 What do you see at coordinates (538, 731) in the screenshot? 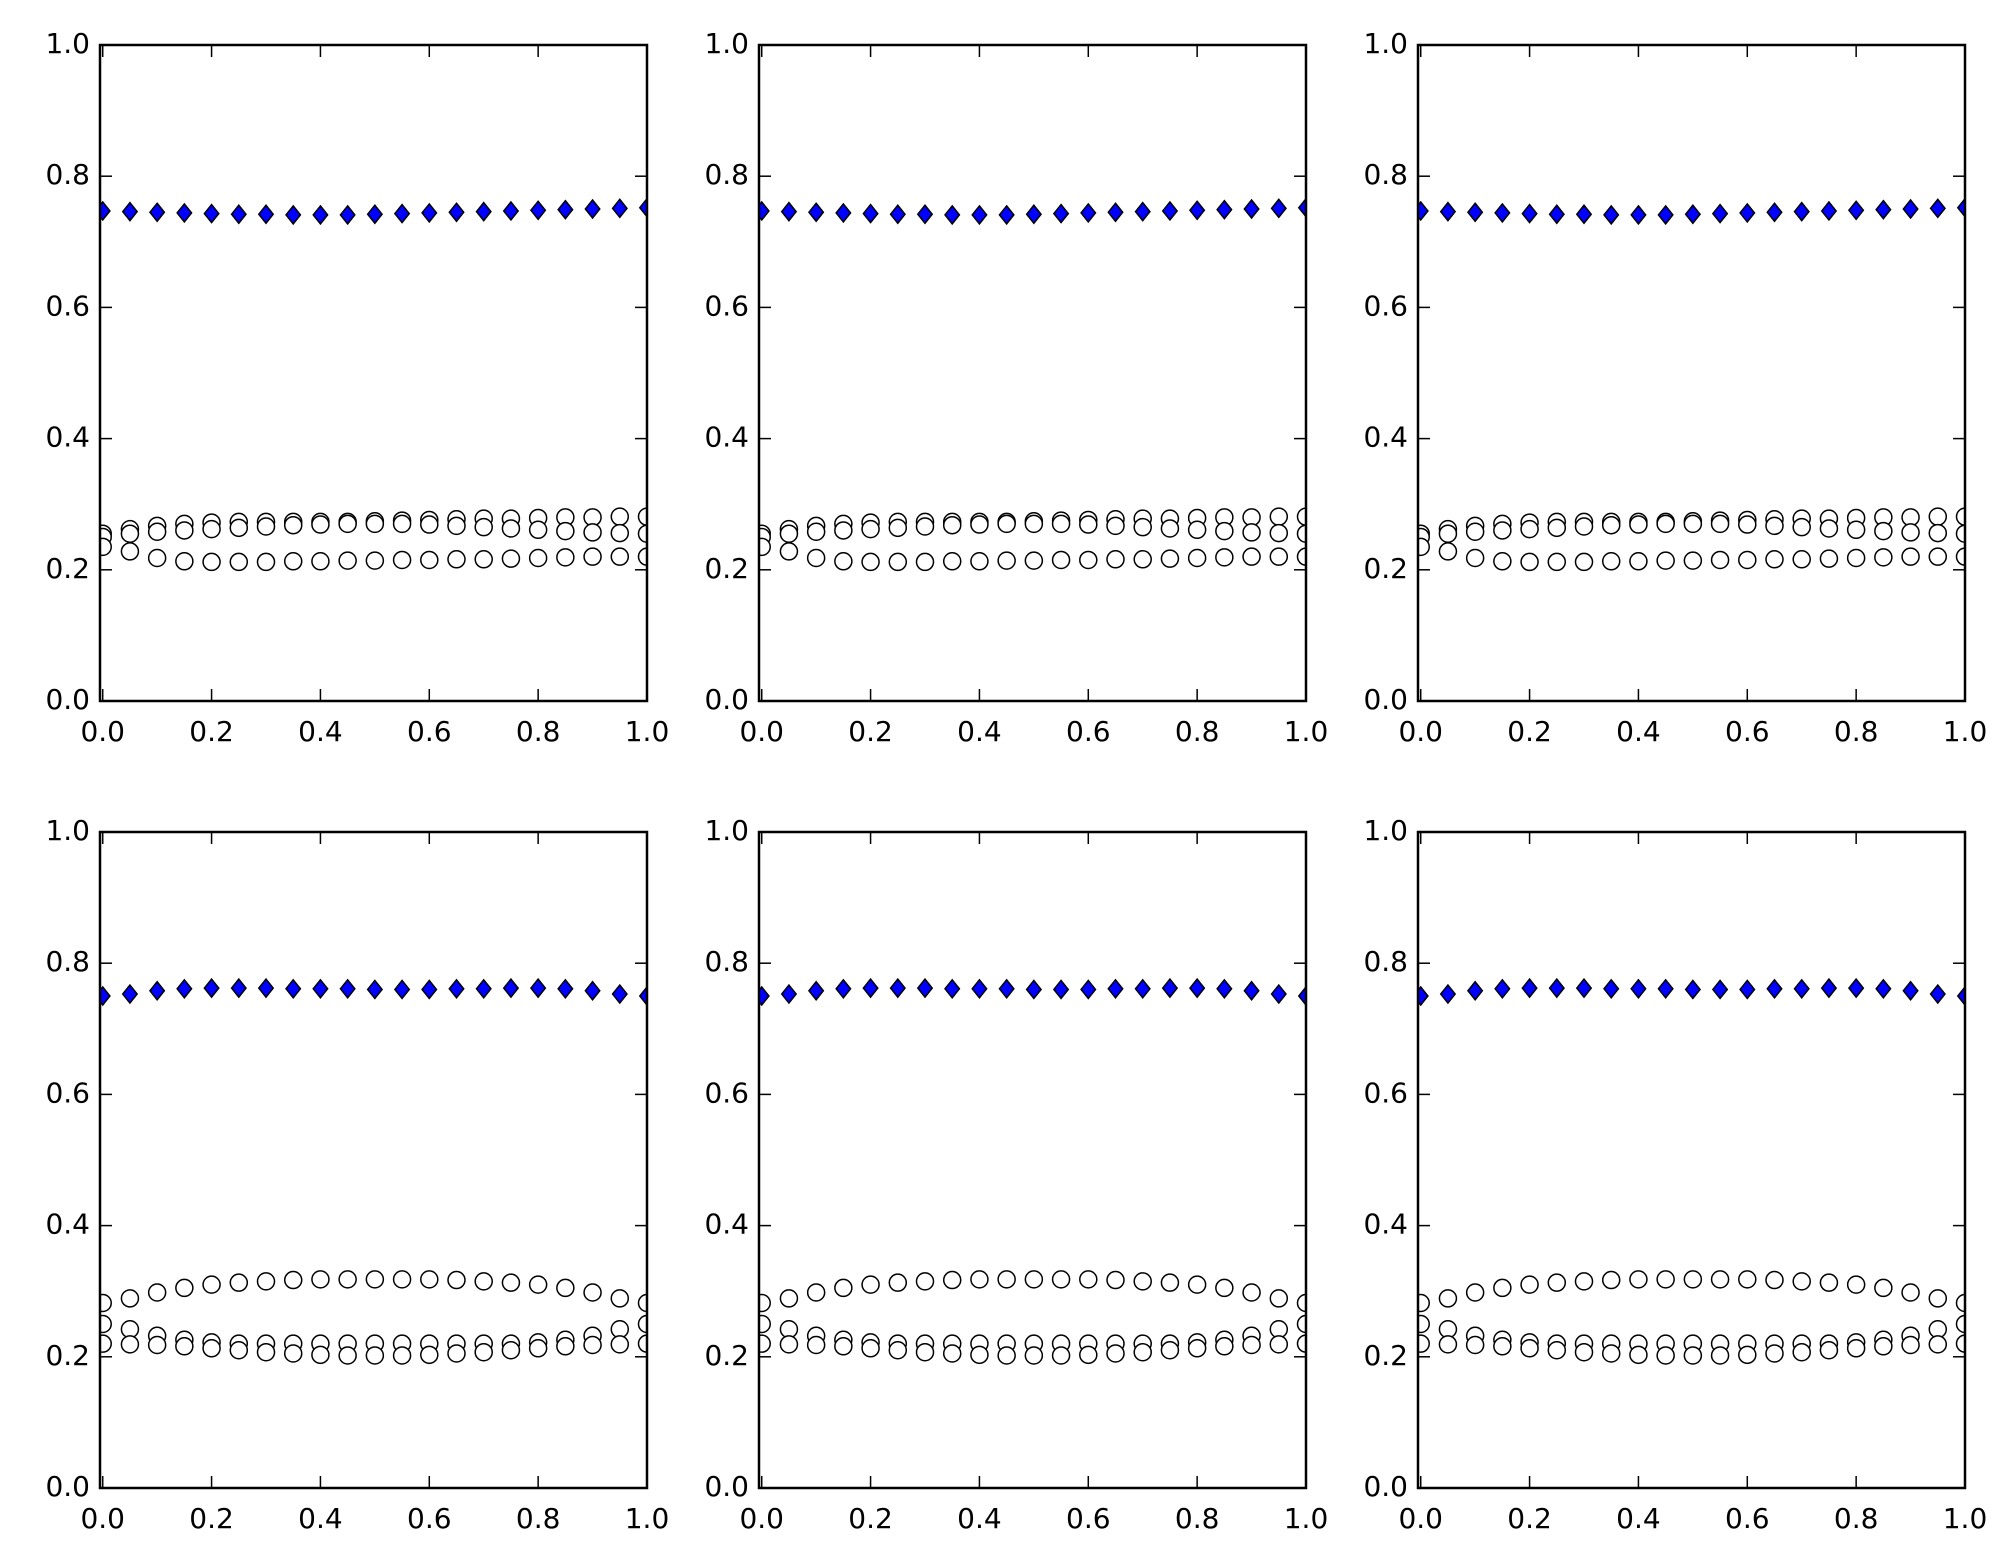
I see `x-tick-label: 0.8` at bounding box center [538, 731].